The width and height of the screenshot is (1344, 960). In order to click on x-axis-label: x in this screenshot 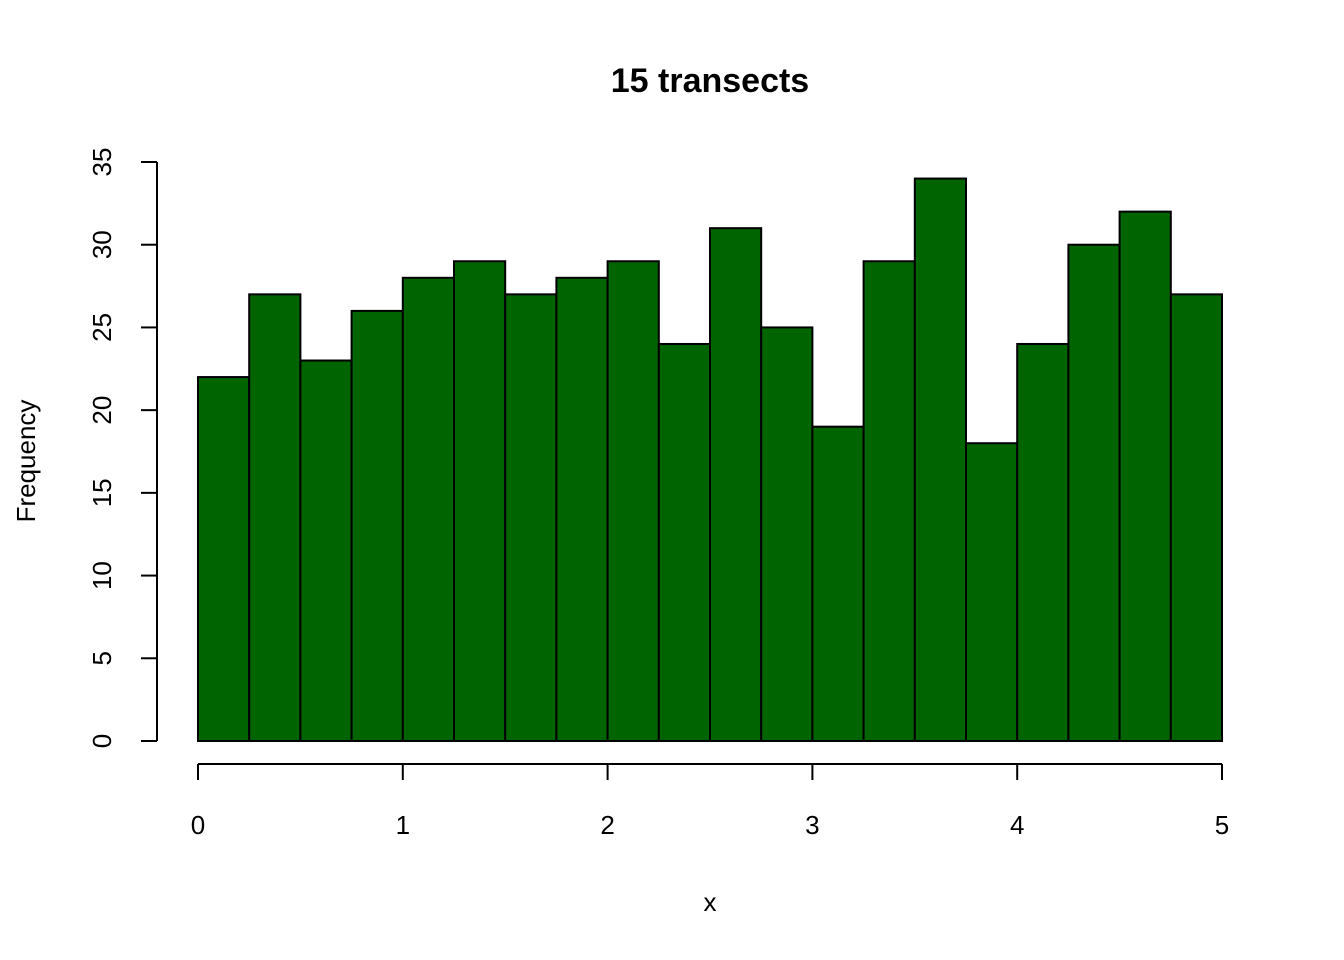, I will do `click(710, 902)`.